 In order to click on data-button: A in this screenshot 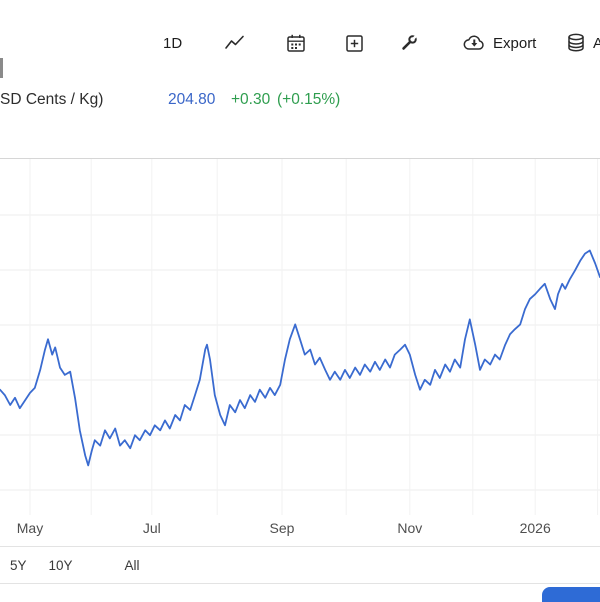, I will do `click(583, 43)`.